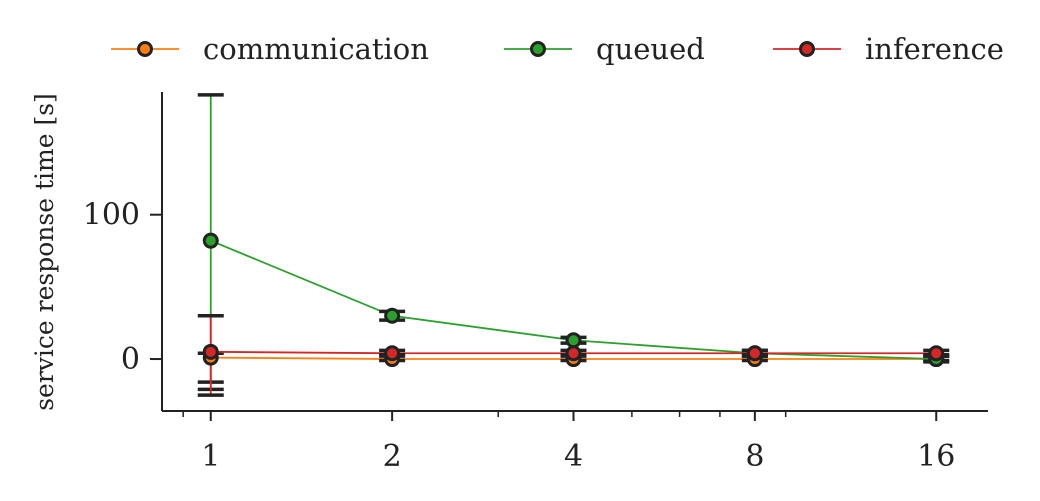 This screenshot has width=1040, height=501. Describe the element at coordinates (316, 49) in the screenshot. I see `legend-label: communication` at that location.